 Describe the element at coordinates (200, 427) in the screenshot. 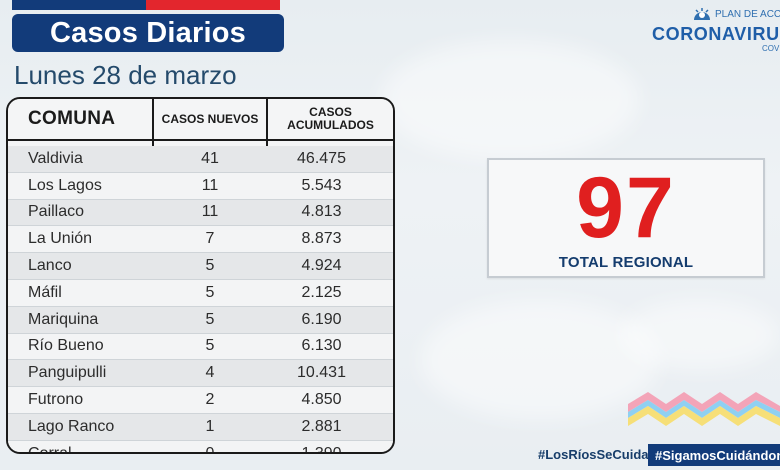

I see `table-row: Lago Ranco 1 2.881` at that location.